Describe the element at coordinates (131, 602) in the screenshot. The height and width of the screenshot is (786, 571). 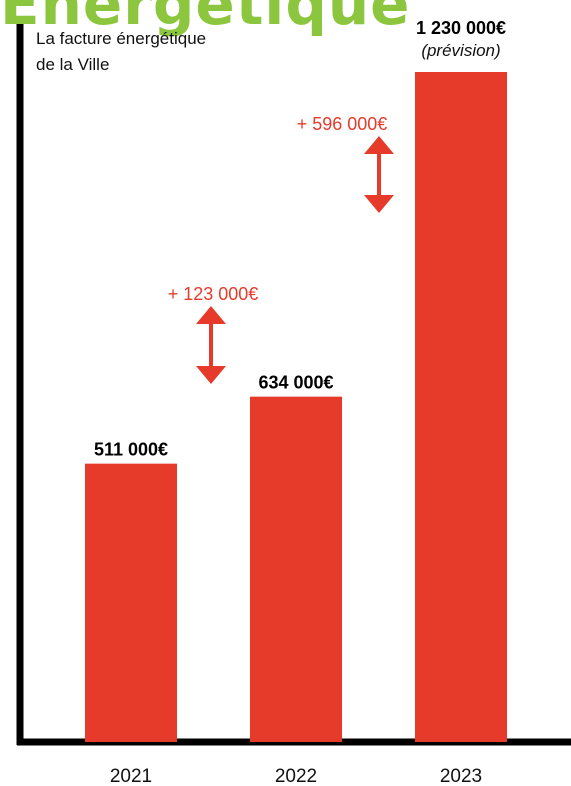
I see `bar-2021` at that location.